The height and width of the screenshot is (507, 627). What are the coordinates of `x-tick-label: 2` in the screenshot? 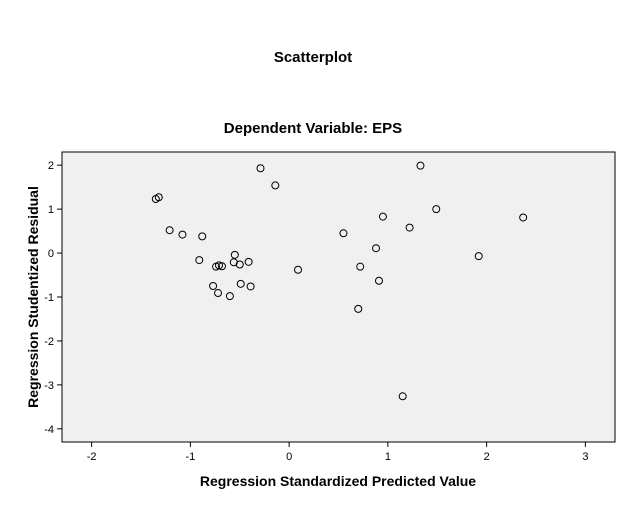 It's located at (487, 457).